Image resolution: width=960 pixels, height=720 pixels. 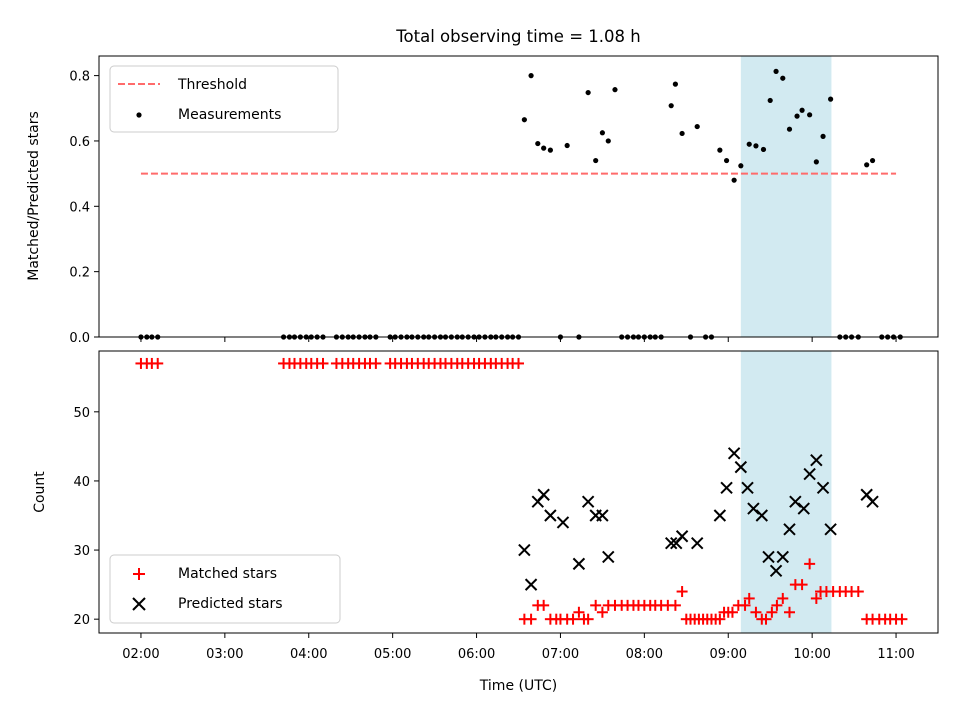 What do you see at coordinates (728, 654) in the screenshot?
I see `x-tick-label: 09:00` at bounding box center [728, 654].